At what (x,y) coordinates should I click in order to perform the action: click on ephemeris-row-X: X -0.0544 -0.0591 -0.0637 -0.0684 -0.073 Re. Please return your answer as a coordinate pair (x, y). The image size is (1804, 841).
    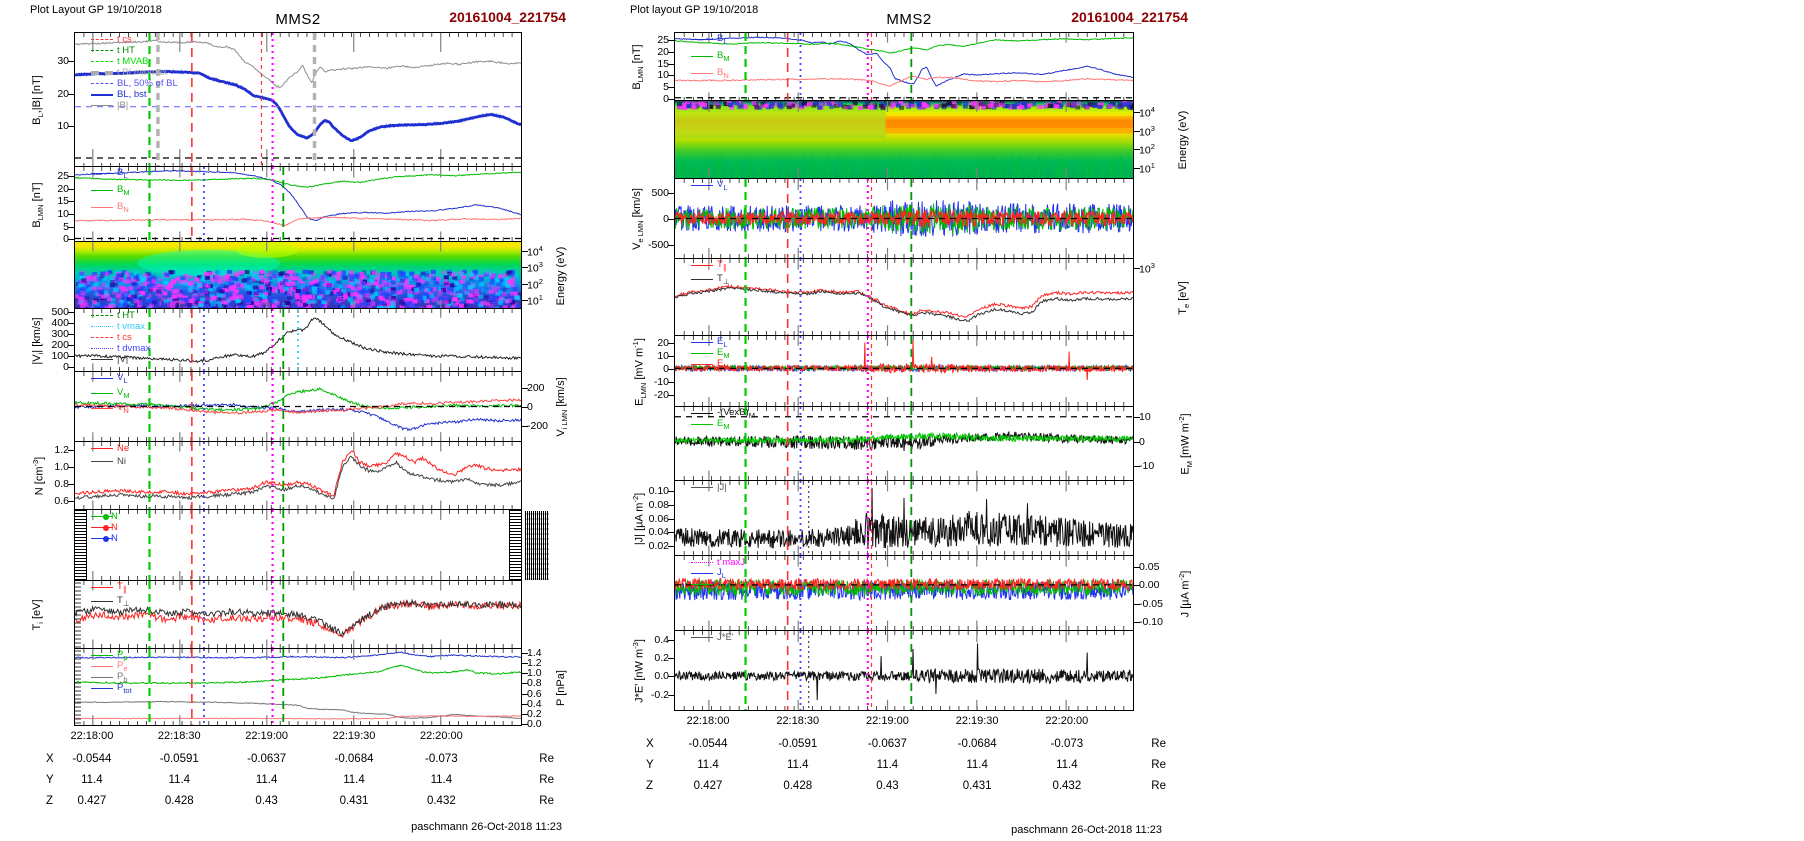
    Looking at the image, I should click on (300, 760).